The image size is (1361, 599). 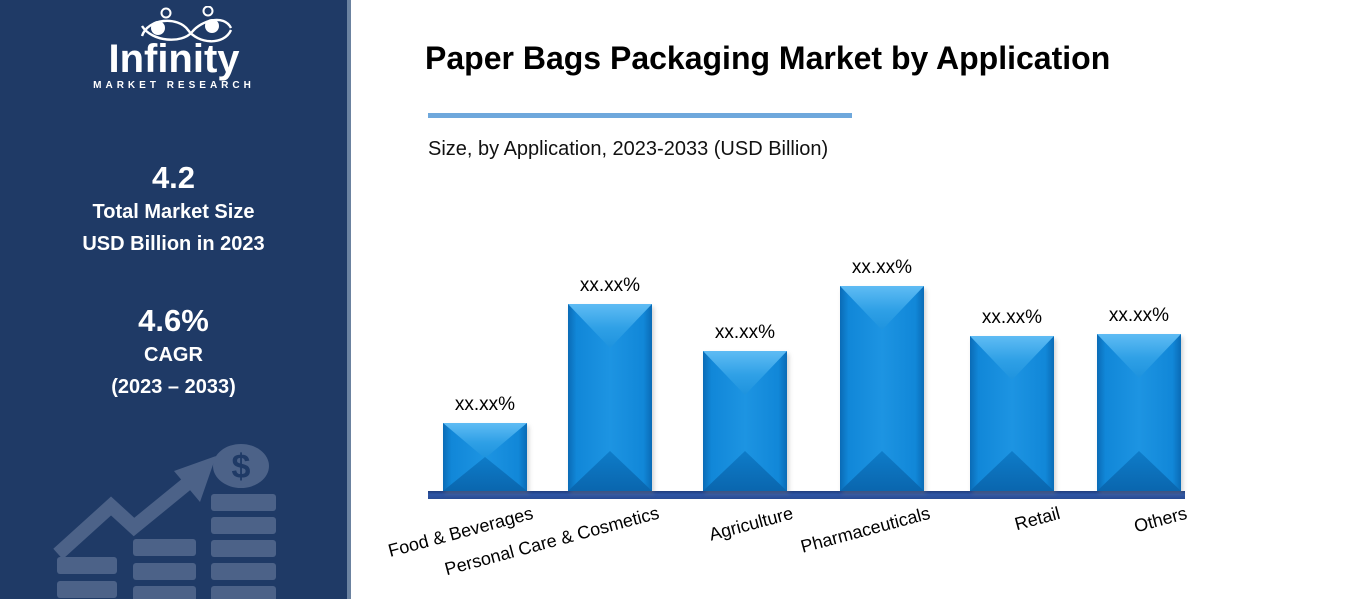 I want to click on stat-cagr-line1: CAGR, so click(x=173, y=354).